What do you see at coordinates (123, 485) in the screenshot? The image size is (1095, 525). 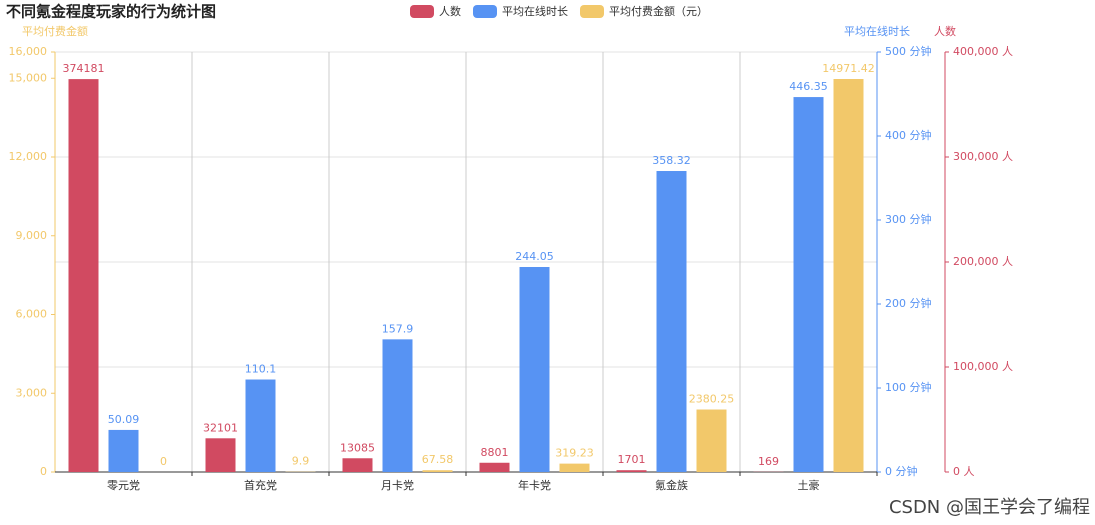 I see `x-tick-label: 零元党` at bounding box center [123, 485].